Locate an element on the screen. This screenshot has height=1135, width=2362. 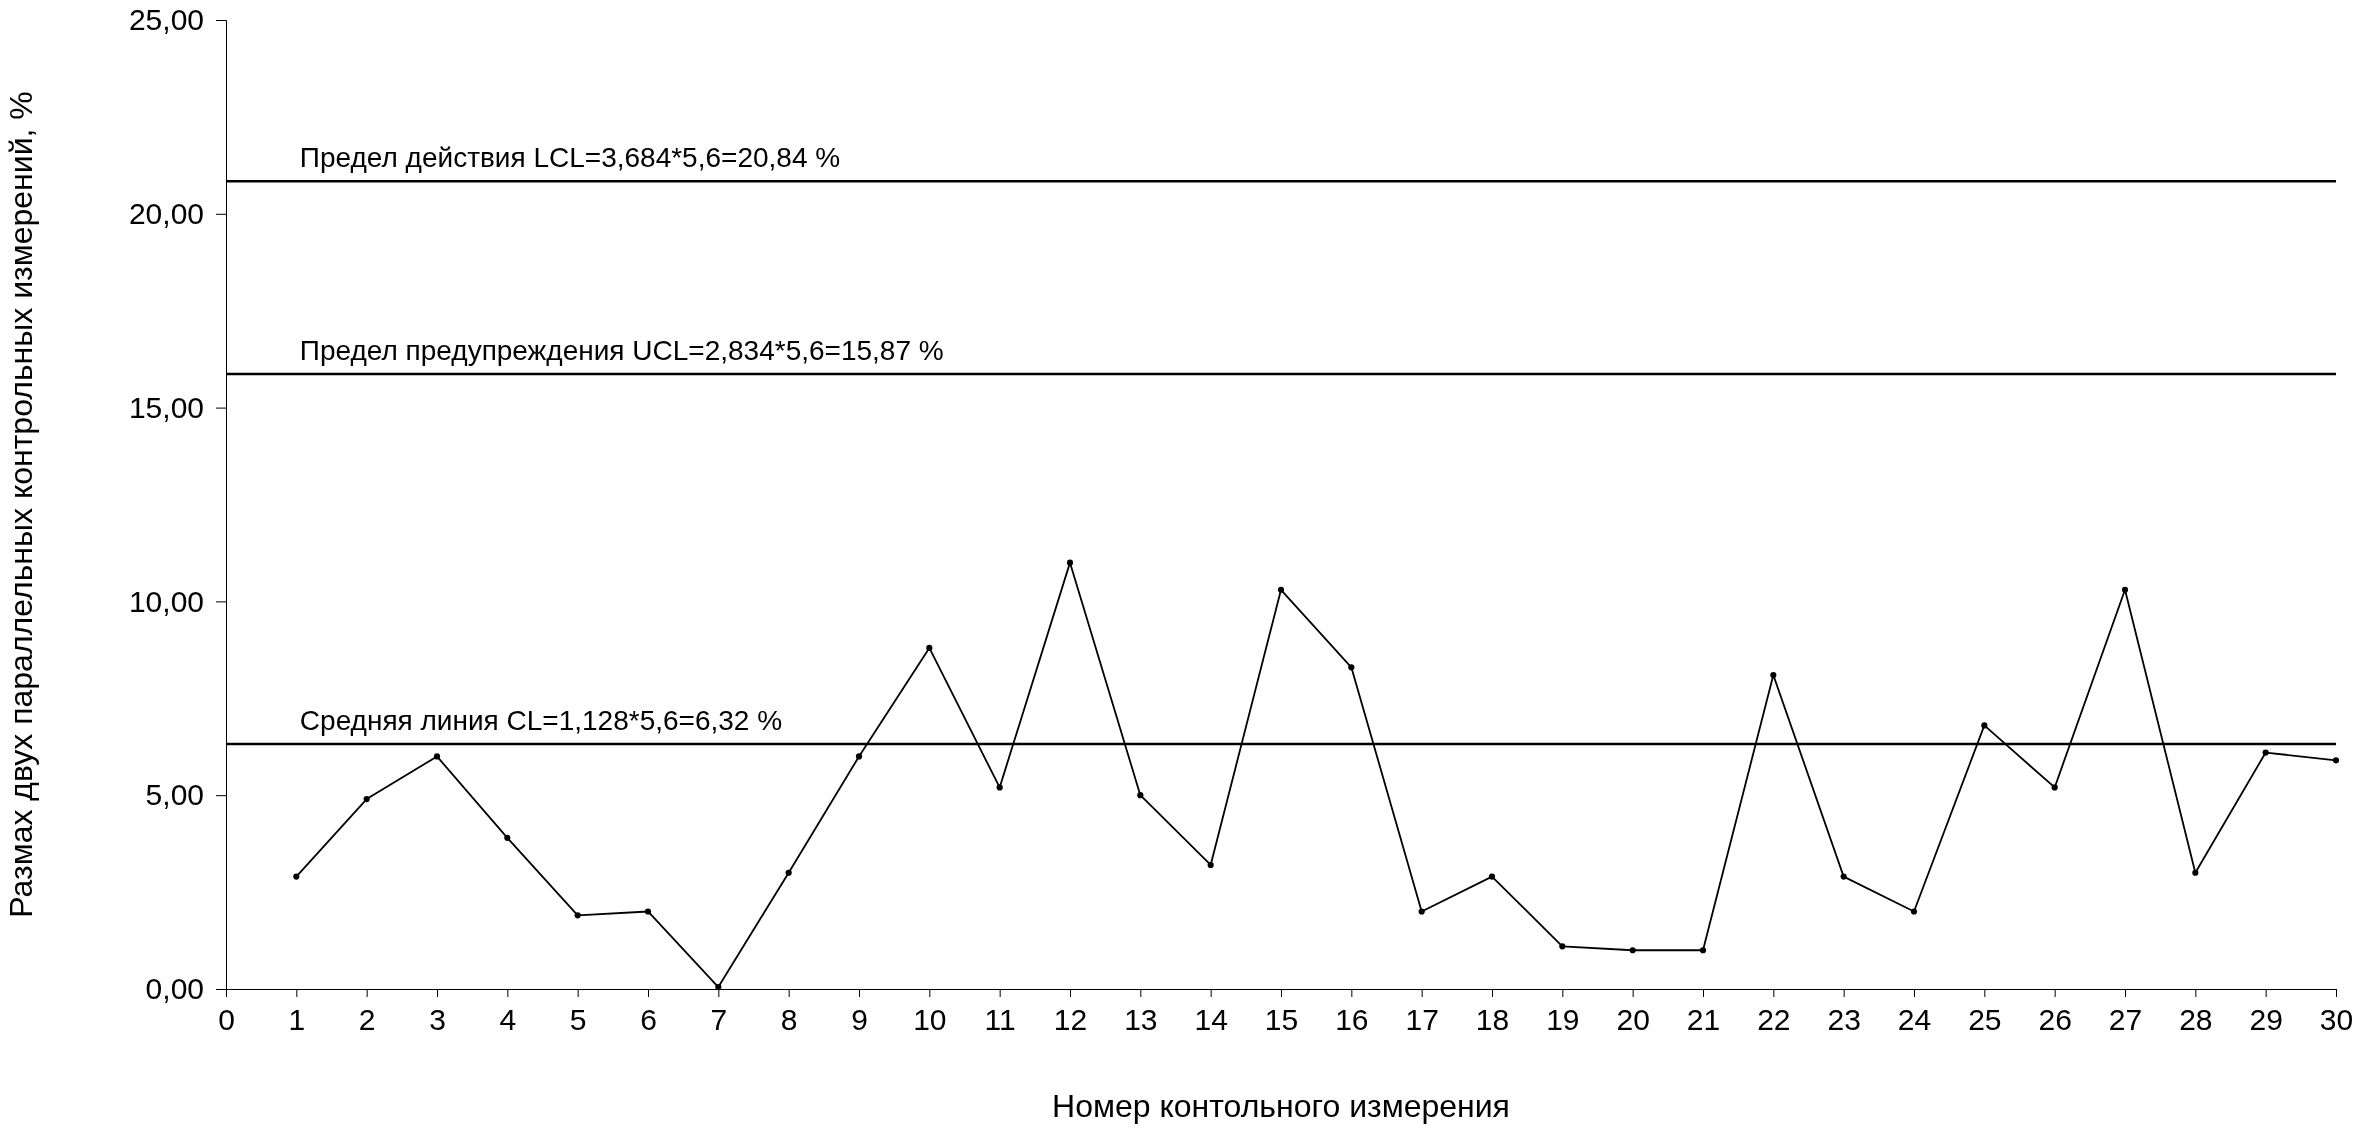
x-tick-label: 23 is located at coordinates (1844, 1020).